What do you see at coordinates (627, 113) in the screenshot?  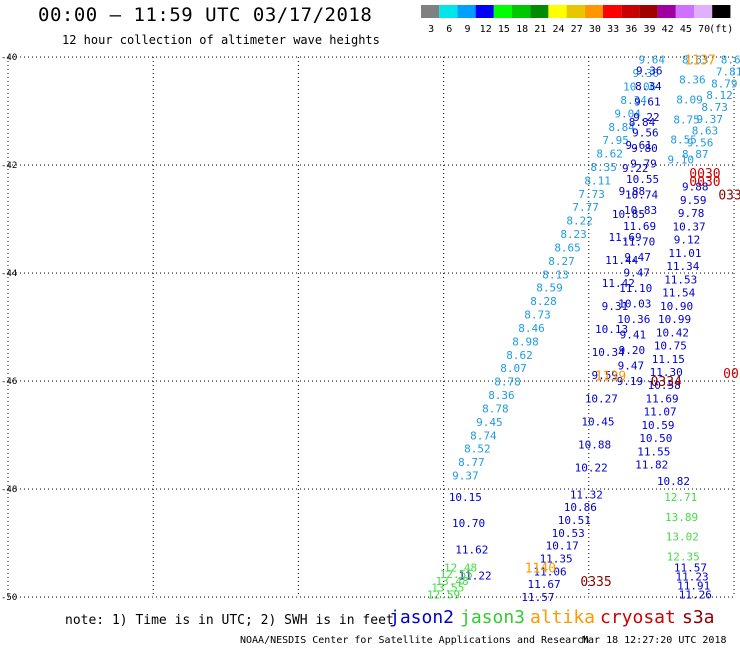 I see `wave-height-value: 9.04` at bounding box center [627, 113].